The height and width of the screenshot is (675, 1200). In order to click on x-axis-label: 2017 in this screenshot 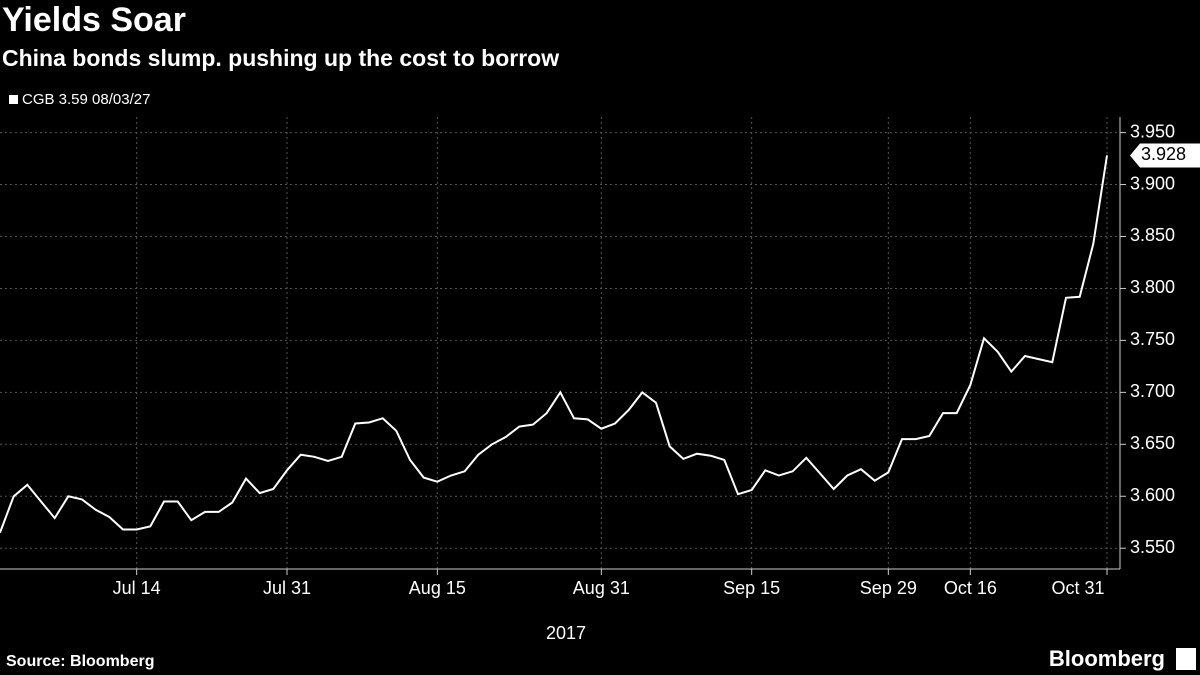, I will do `click(566, 633)`.